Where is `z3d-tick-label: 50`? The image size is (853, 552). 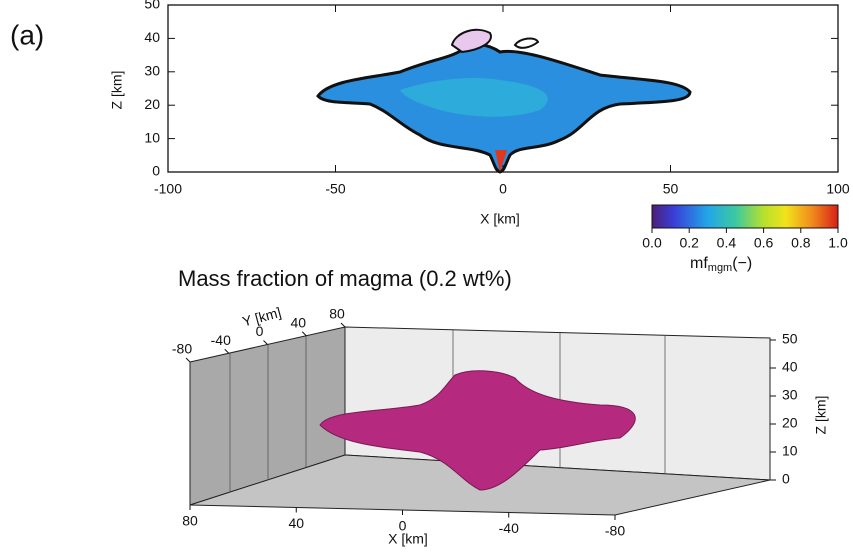 z3d-tick-label: 50 is located at coordinates (790, 339).